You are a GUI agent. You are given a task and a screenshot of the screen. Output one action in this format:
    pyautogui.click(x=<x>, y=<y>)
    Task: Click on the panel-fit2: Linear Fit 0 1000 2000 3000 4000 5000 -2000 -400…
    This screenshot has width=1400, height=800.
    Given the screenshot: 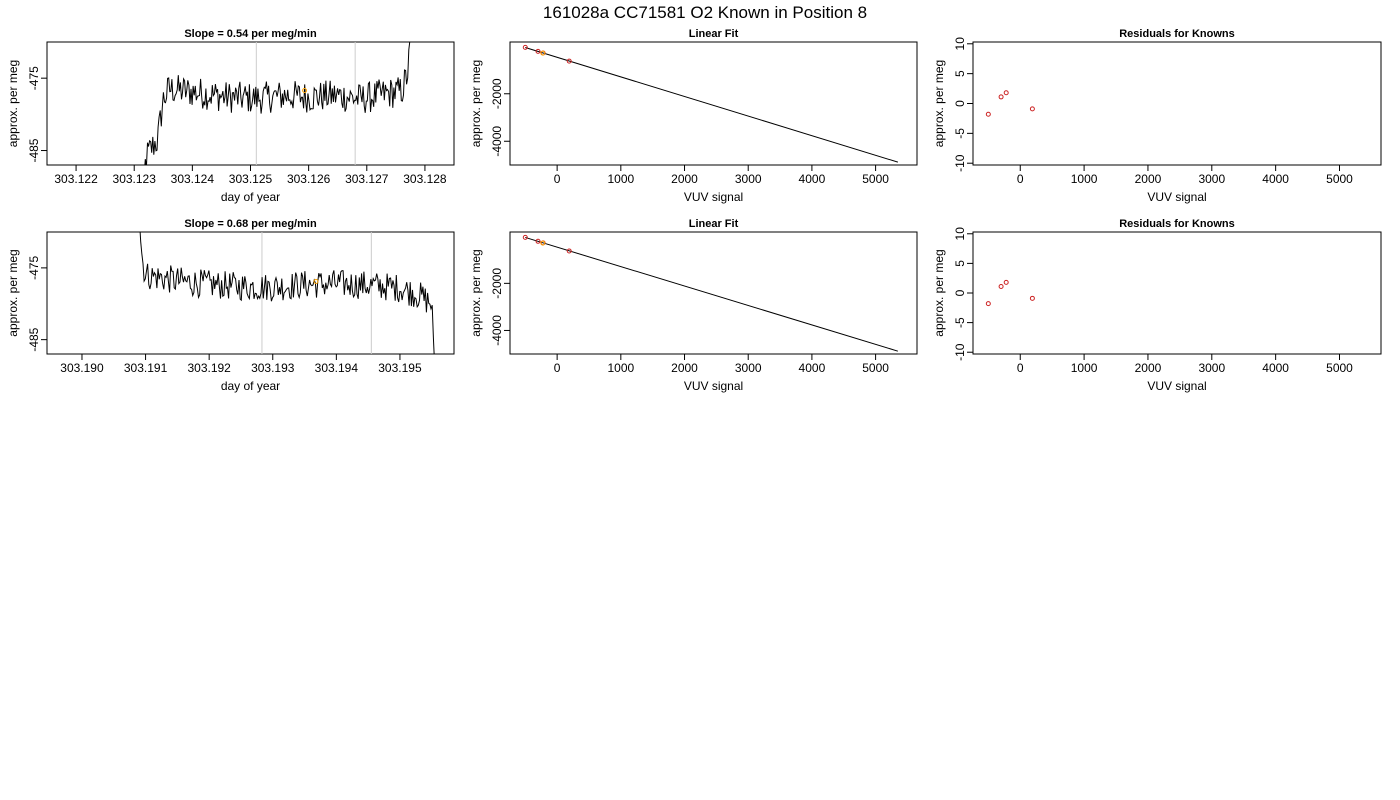 What is the action you would take?
    pyautogui.click(x=693, y=305)
    